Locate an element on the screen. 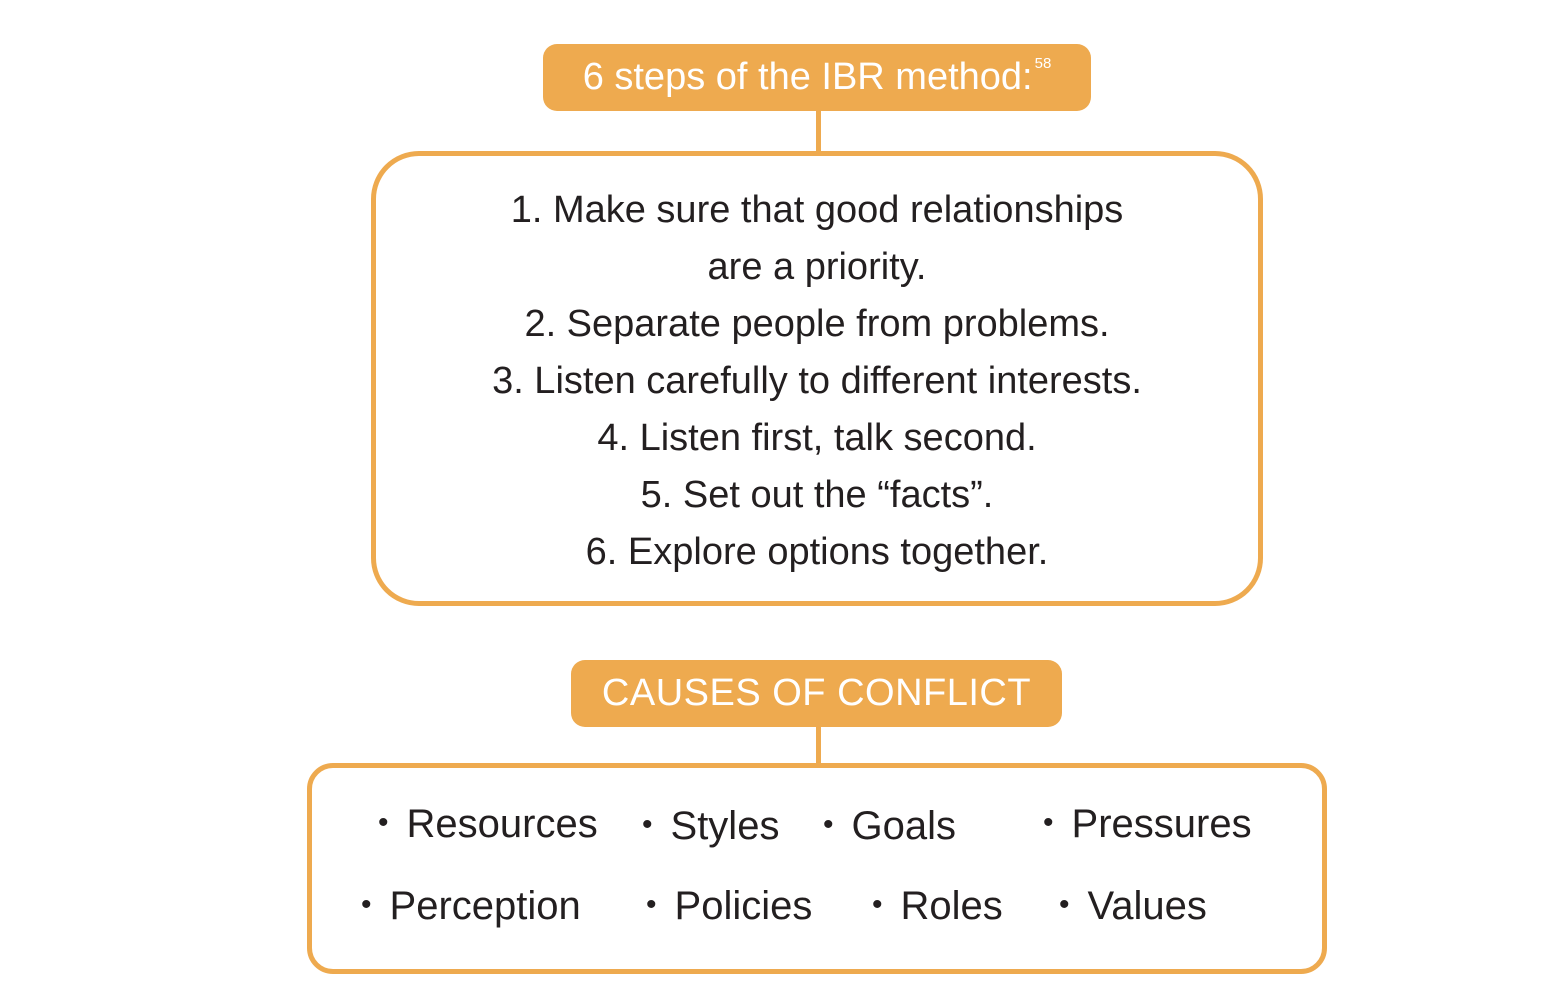 This screenshot has height=1008, width=1562. cause-item-perception: • Perception is located at coordinates (471, 906).